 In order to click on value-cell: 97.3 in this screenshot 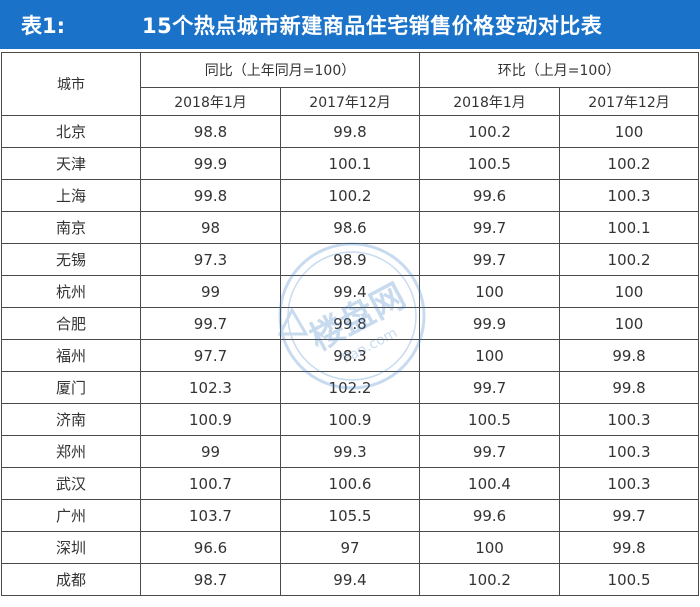, I will do `click(210, 259)`.